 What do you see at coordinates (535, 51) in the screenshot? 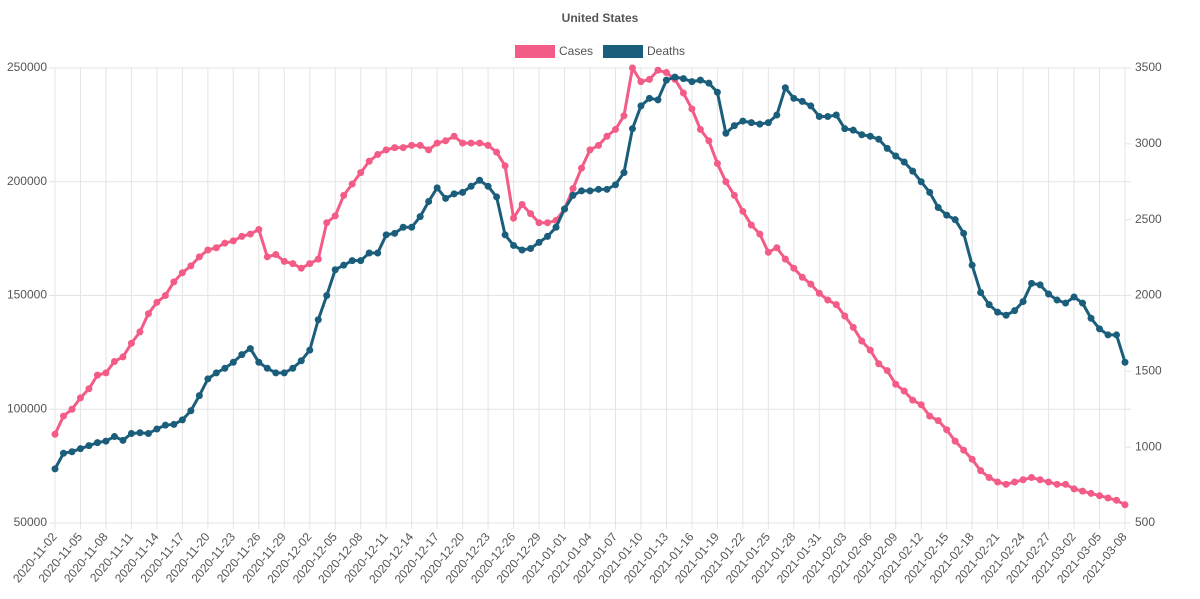
I see `legend-swatch` at bounding box center [535, 51].